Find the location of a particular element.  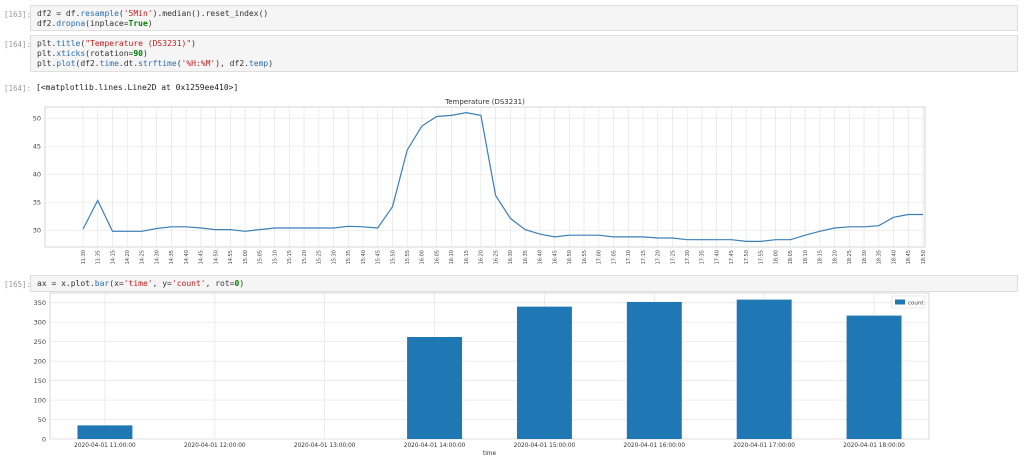

code-token: temp is located at coordinates (258, 63).